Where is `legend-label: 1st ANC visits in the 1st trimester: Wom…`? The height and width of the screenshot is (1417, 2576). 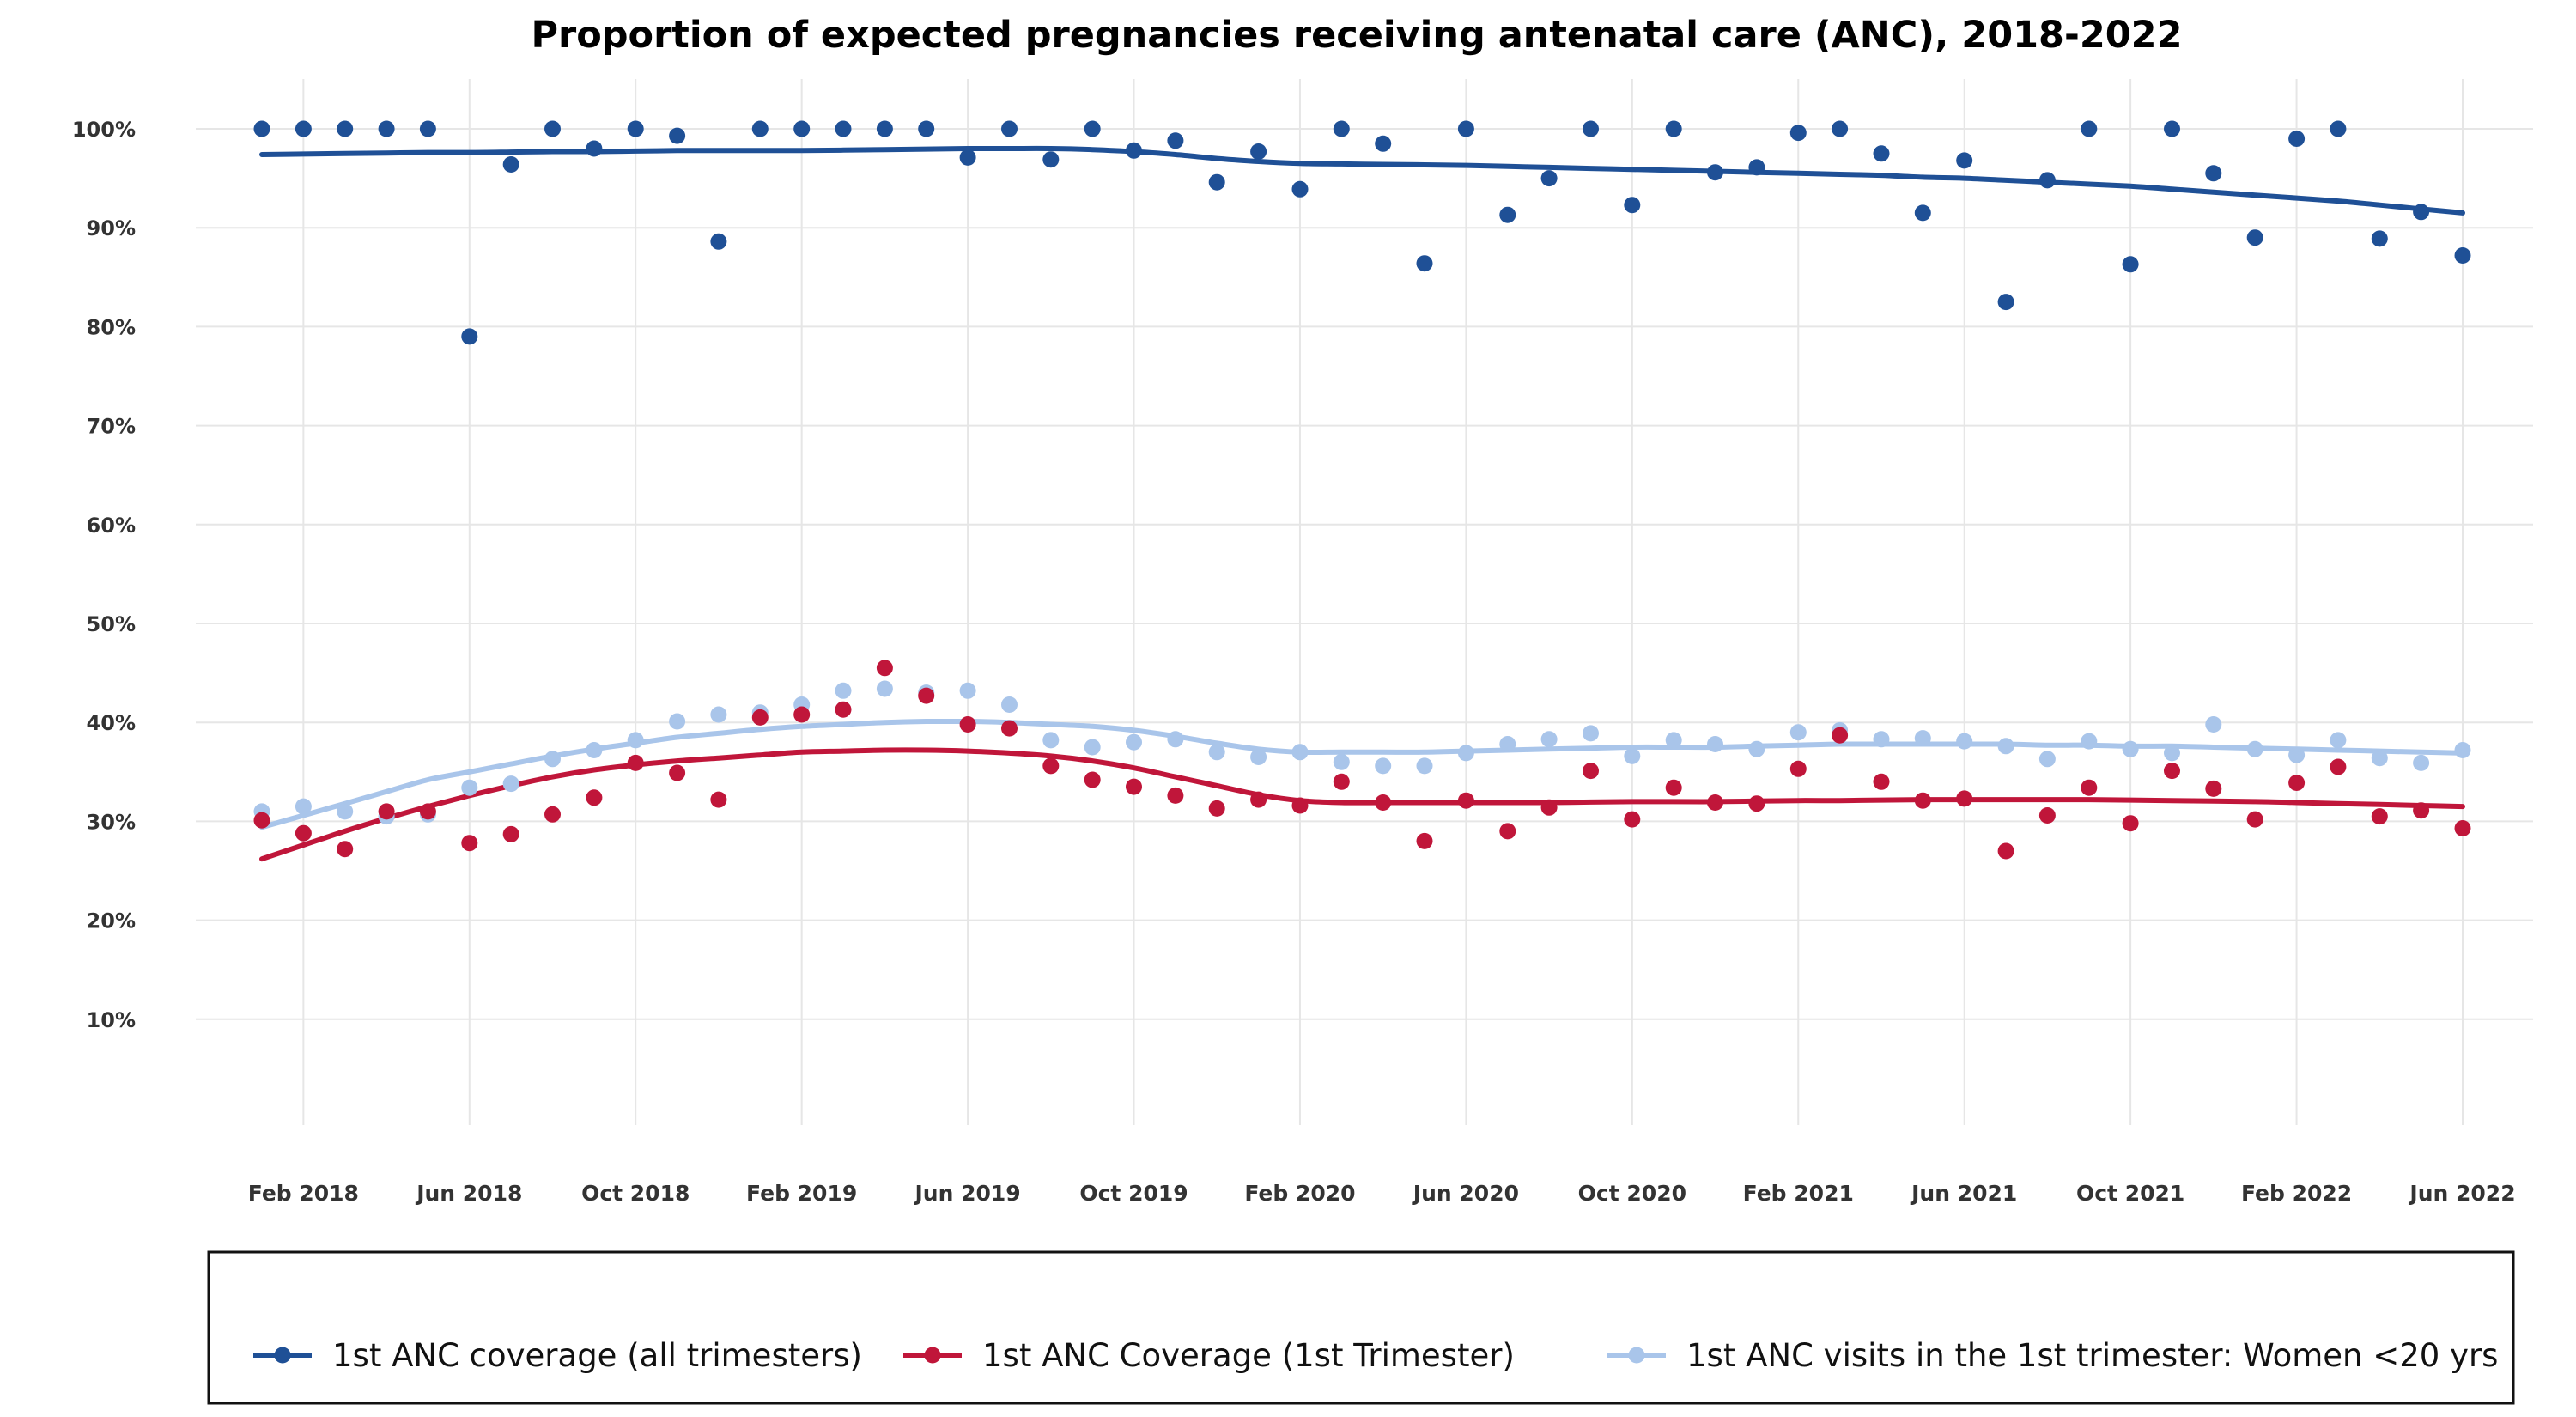 legend-label: 1st ANC visits in the 1st trimester: Wom… is located at coordinates (2092, 1355).